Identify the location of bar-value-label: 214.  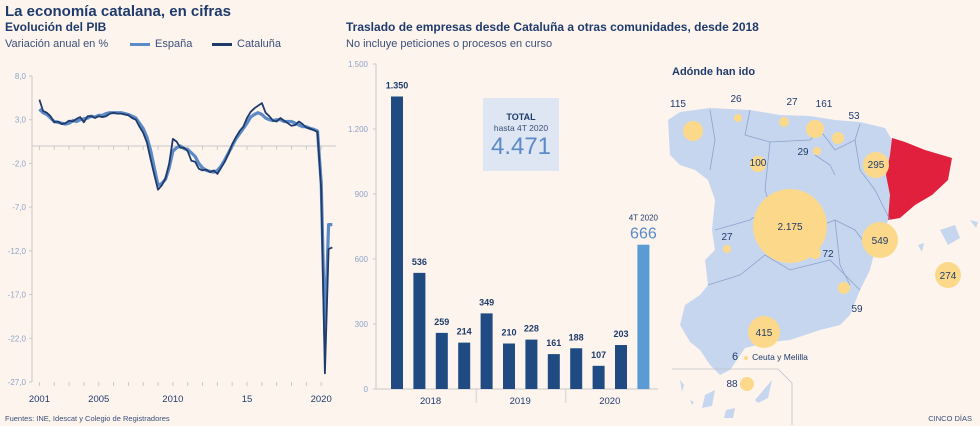
(464, 332).